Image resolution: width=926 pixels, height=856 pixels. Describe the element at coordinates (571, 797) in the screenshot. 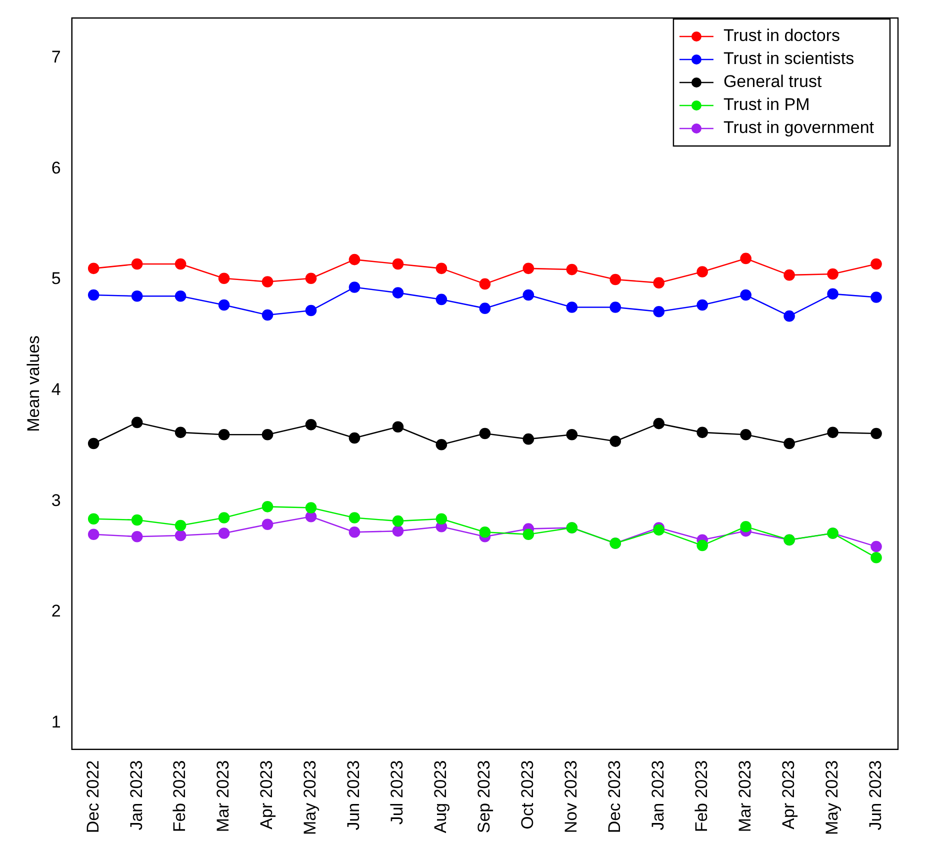

I see `x-tick-label: Nov 2023` at that location.